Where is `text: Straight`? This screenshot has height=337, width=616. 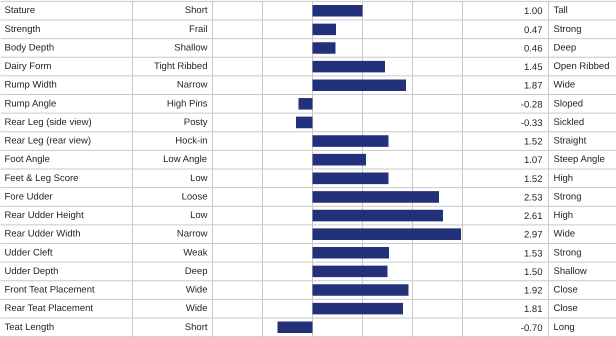 text: Straight is located at coordinates (570, 141).